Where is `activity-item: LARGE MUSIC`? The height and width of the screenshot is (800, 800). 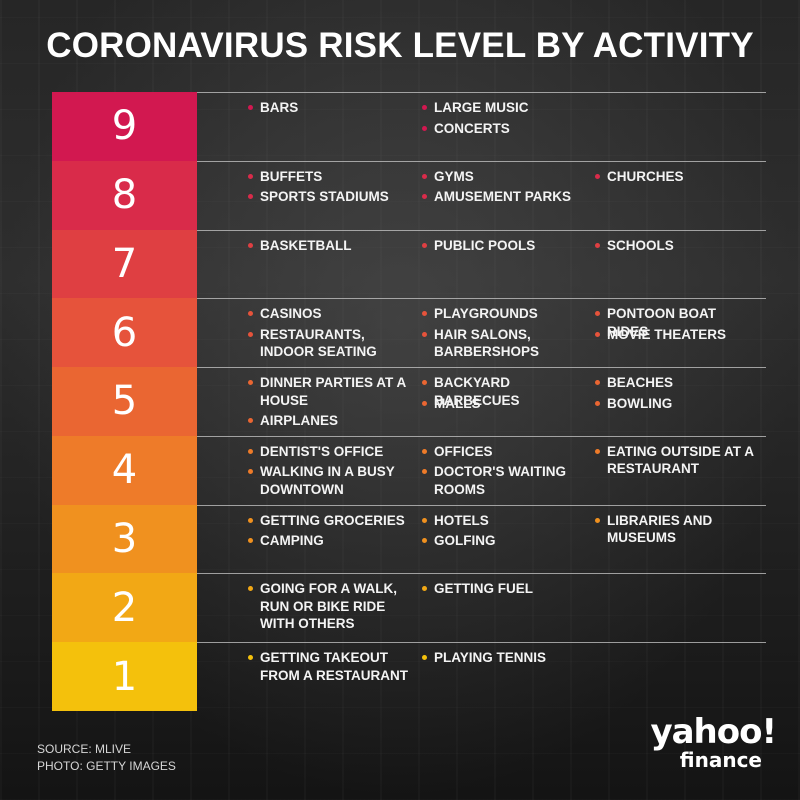
activity-item: LARGE MUSIC is located at coordinates (502, 108).